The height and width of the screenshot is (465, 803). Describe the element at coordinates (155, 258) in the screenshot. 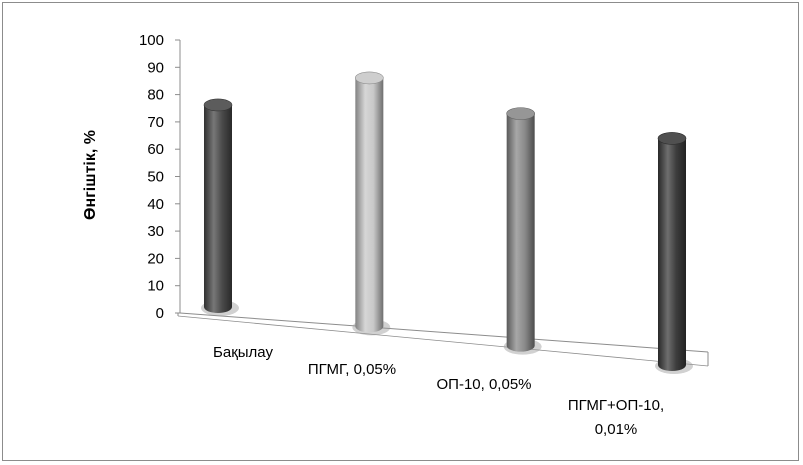

I see `y-tick-label: 20` at that location.